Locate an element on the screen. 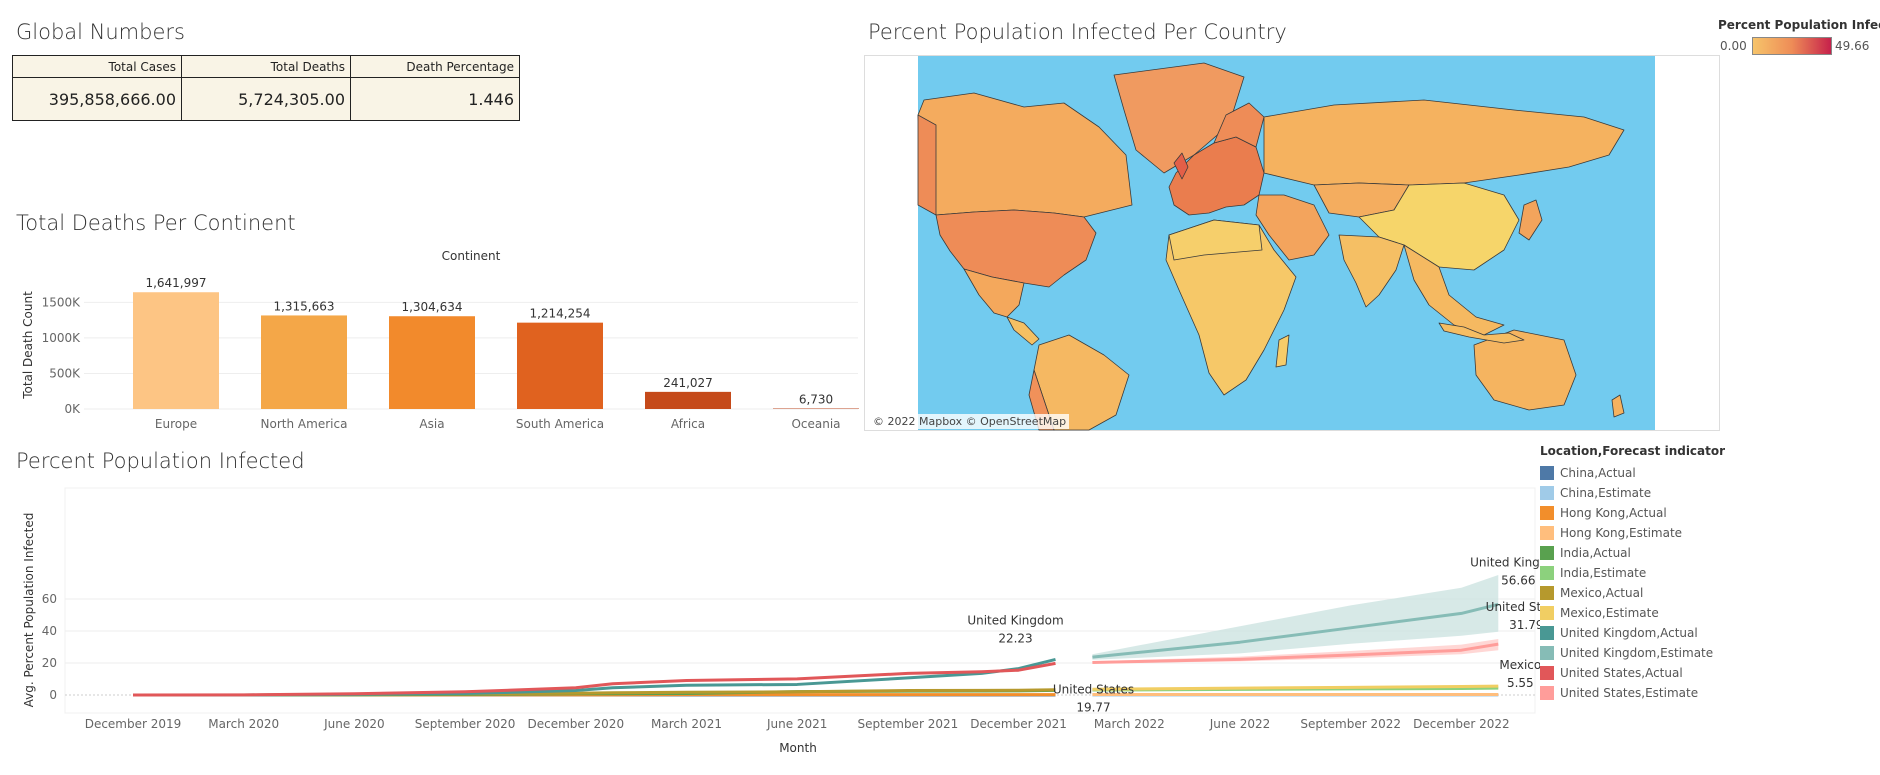  map-legend-gradient is located at coordinates (1792, 46).